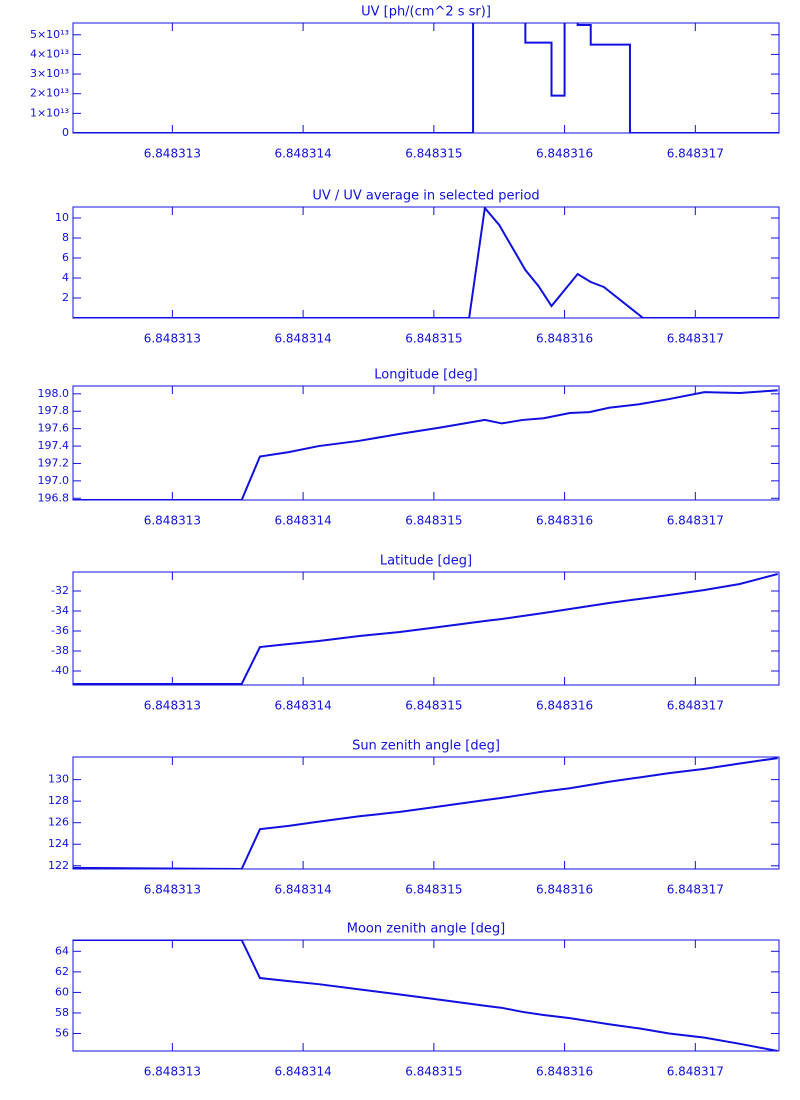 This screenshot has width=800, height=1100. I want to click on y-tick-label: 197.2, so click(54, 462).